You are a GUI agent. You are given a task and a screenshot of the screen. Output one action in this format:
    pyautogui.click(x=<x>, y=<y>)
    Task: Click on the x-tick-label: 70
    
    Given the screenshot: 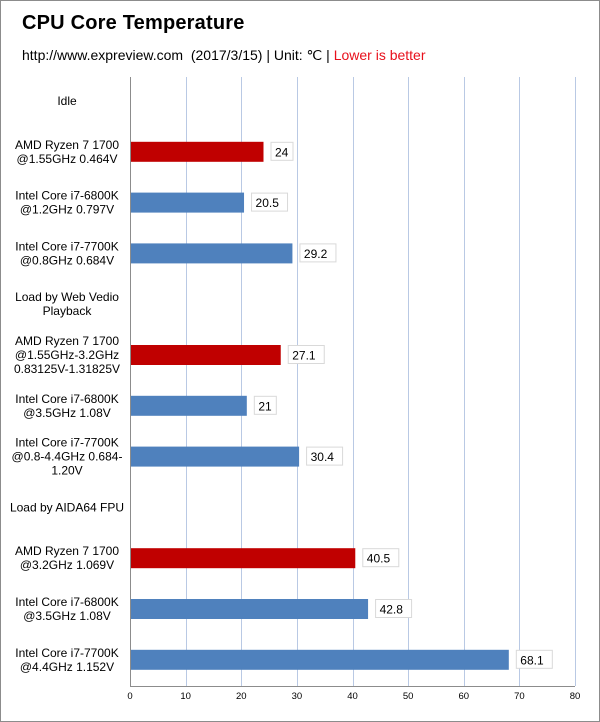 What is the action you would take?
    pyautogui.click(x=519, y=696)
    